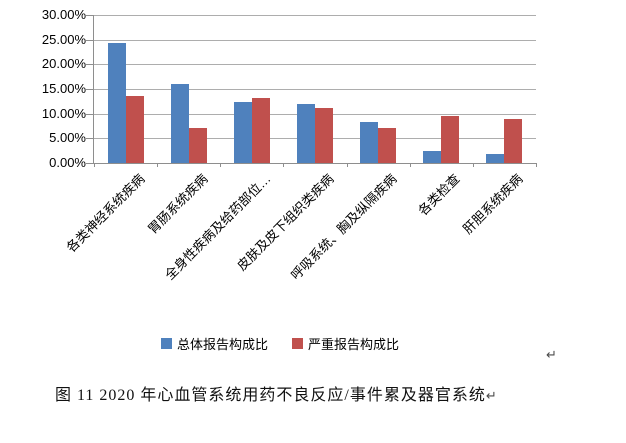  Describe the element at coordinates (354, 344) in the screenshot. I see `legend-label-serious: 严重报告构成比` at that location.